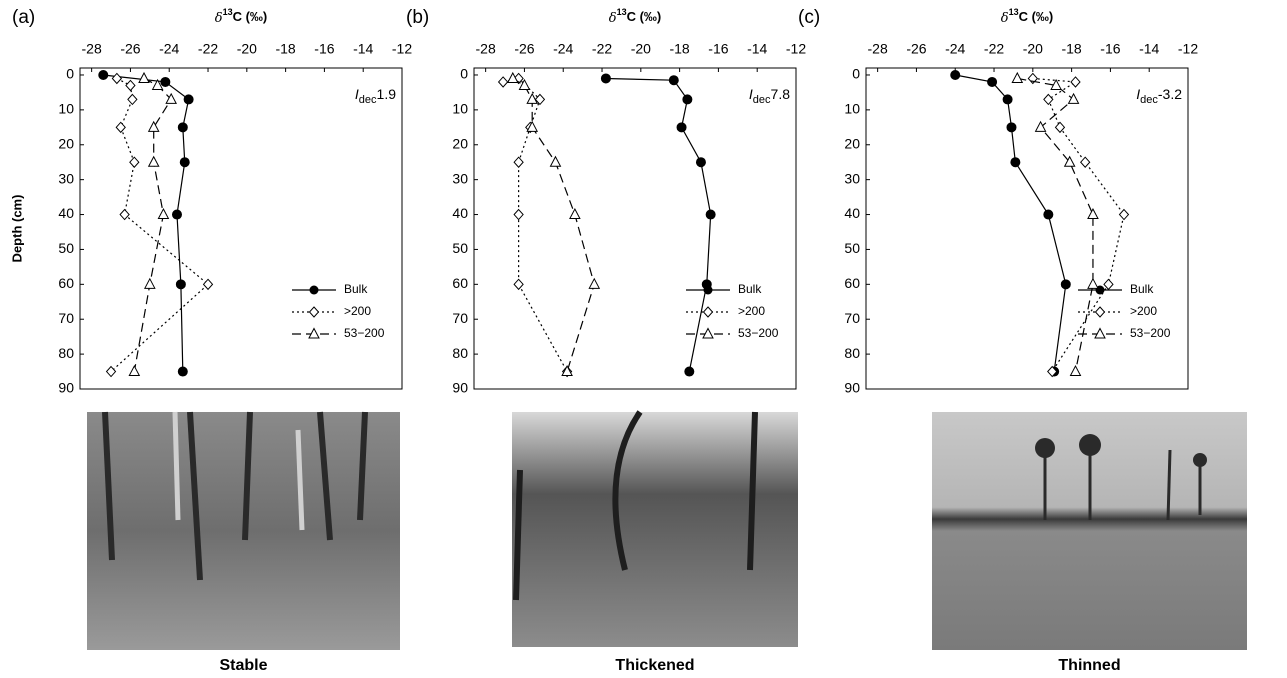  I want to click on x-tick-label: -20, so click(247, 49).